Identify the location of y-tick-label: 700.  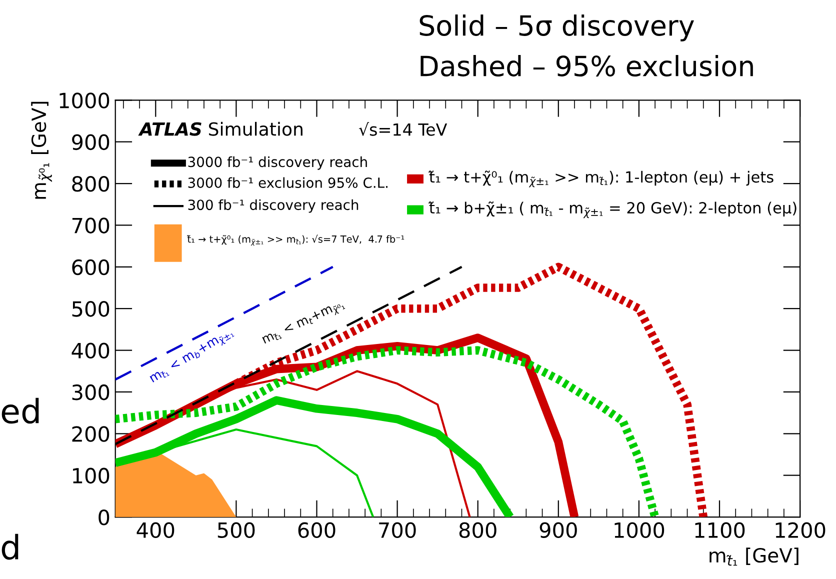
(91, 226).